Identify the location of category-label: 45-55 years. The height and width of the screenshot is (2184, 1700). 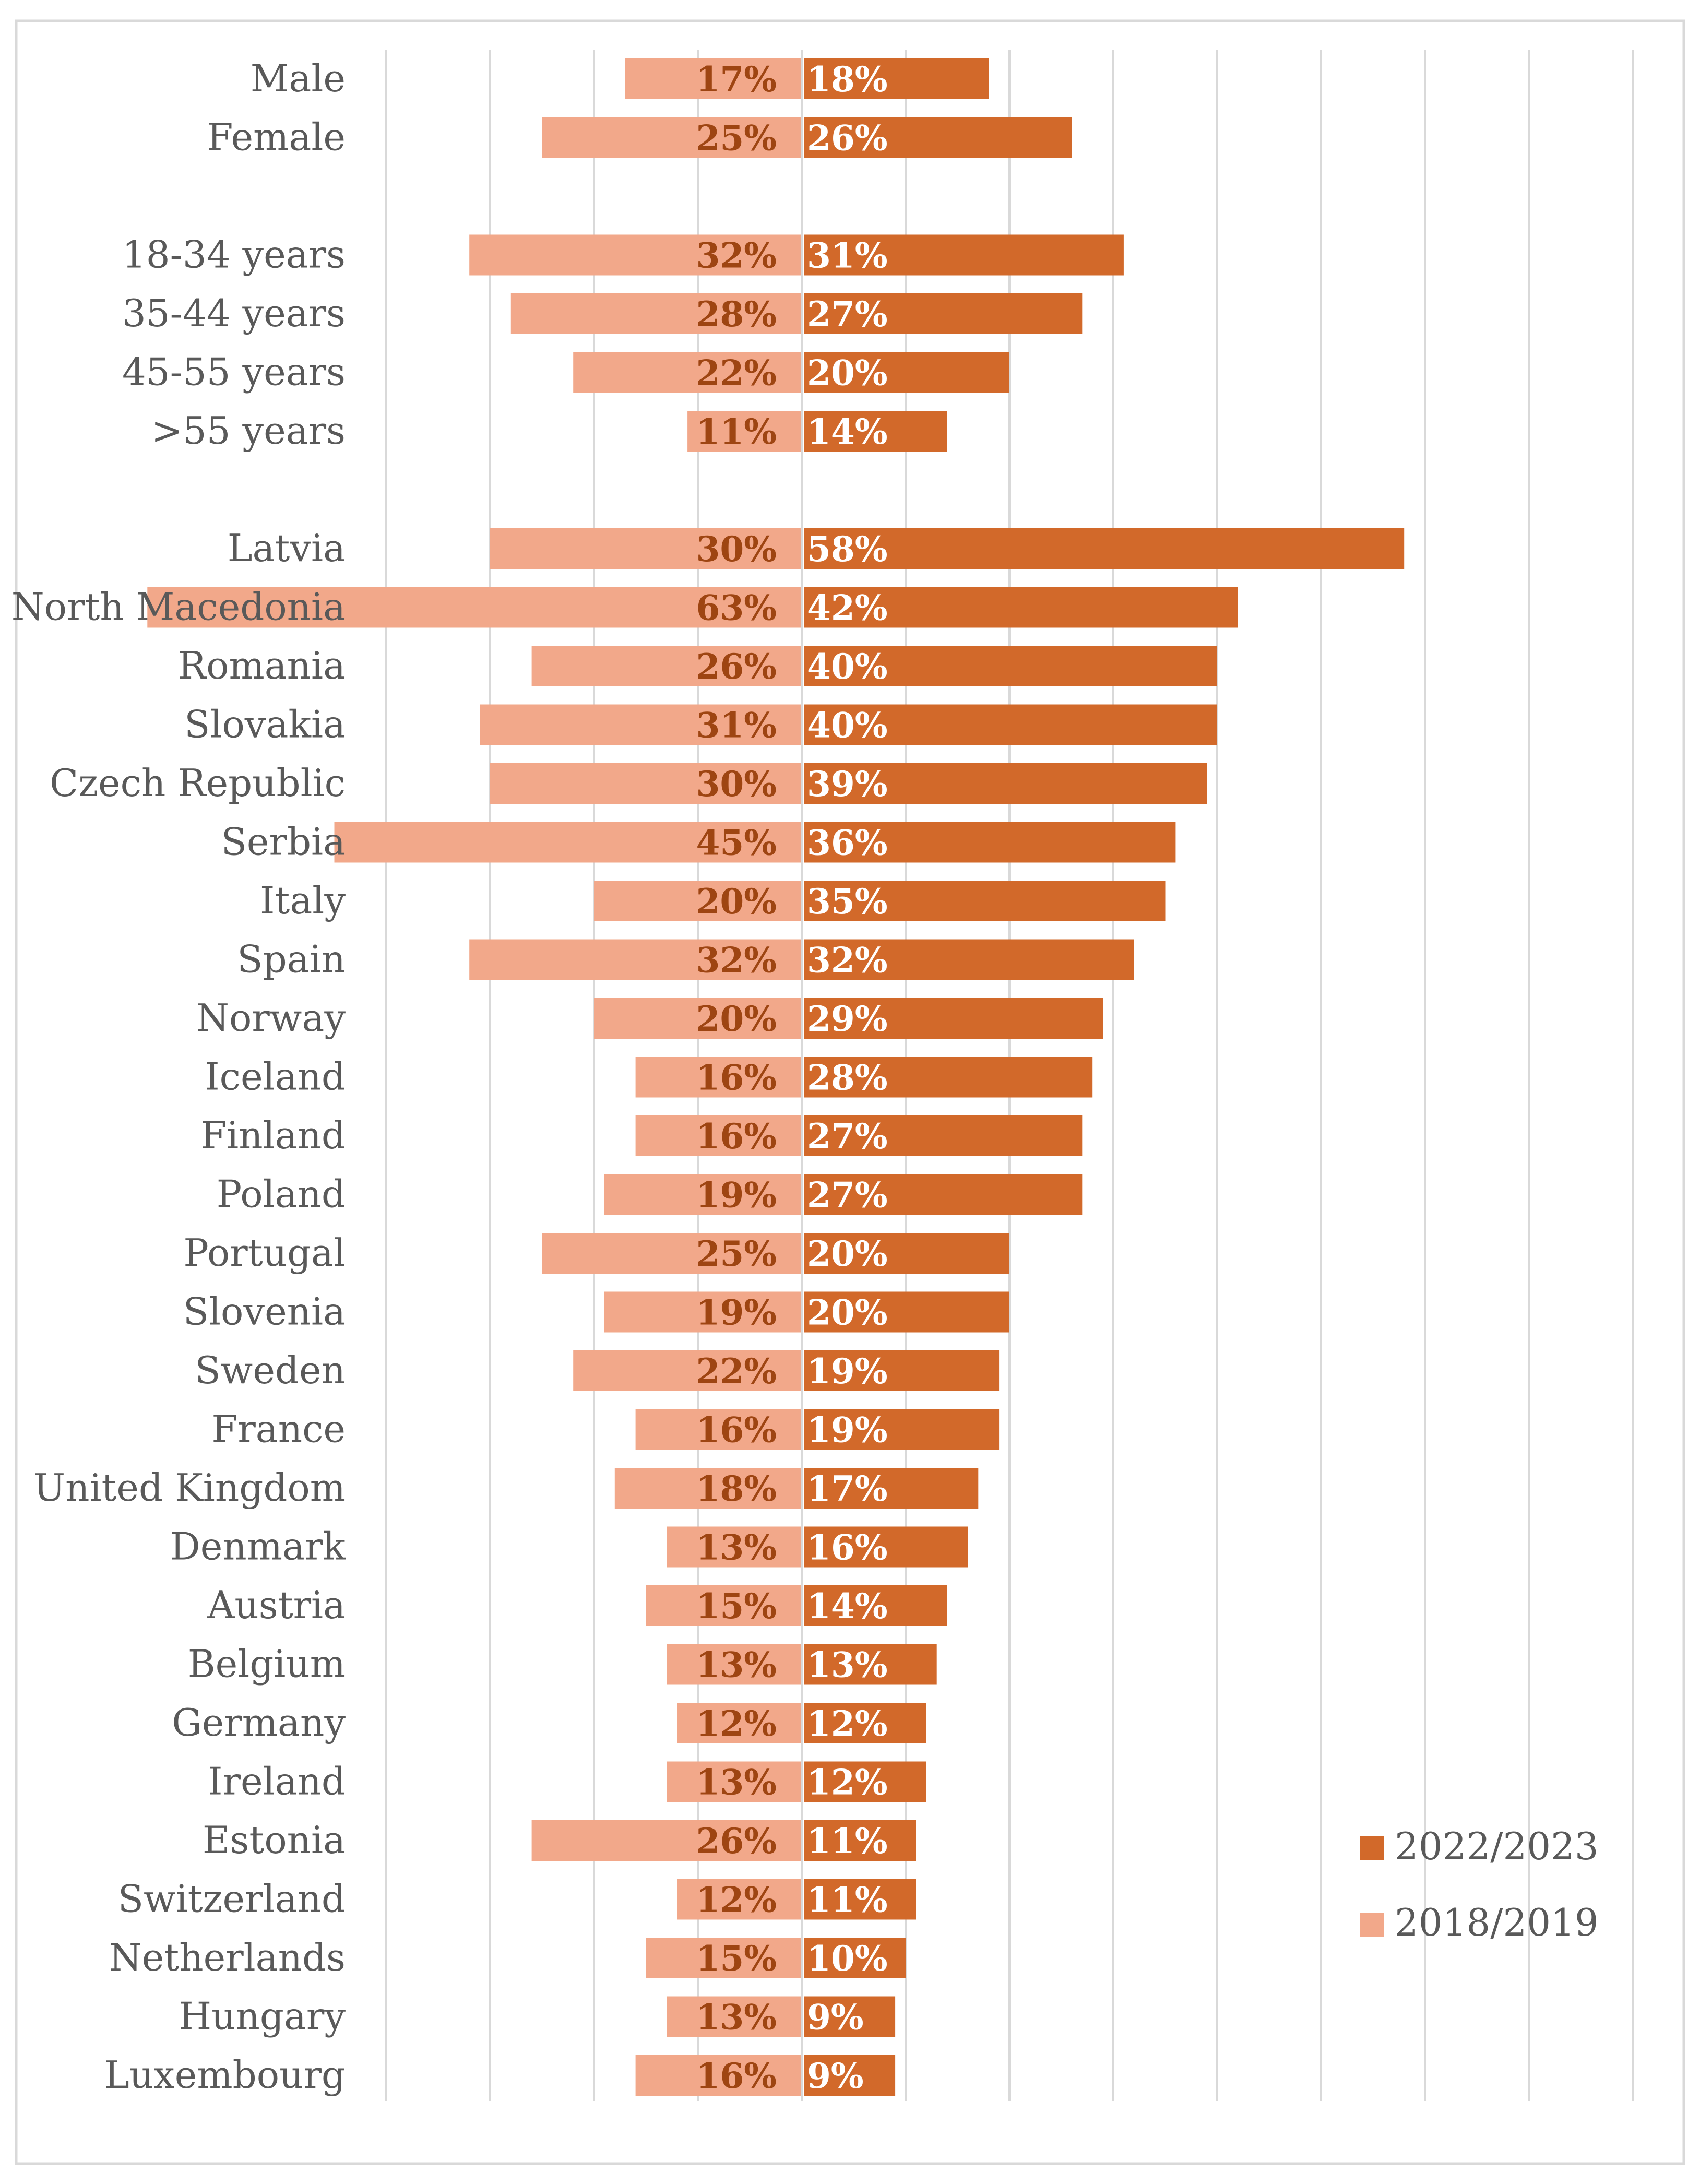
(234, 372).